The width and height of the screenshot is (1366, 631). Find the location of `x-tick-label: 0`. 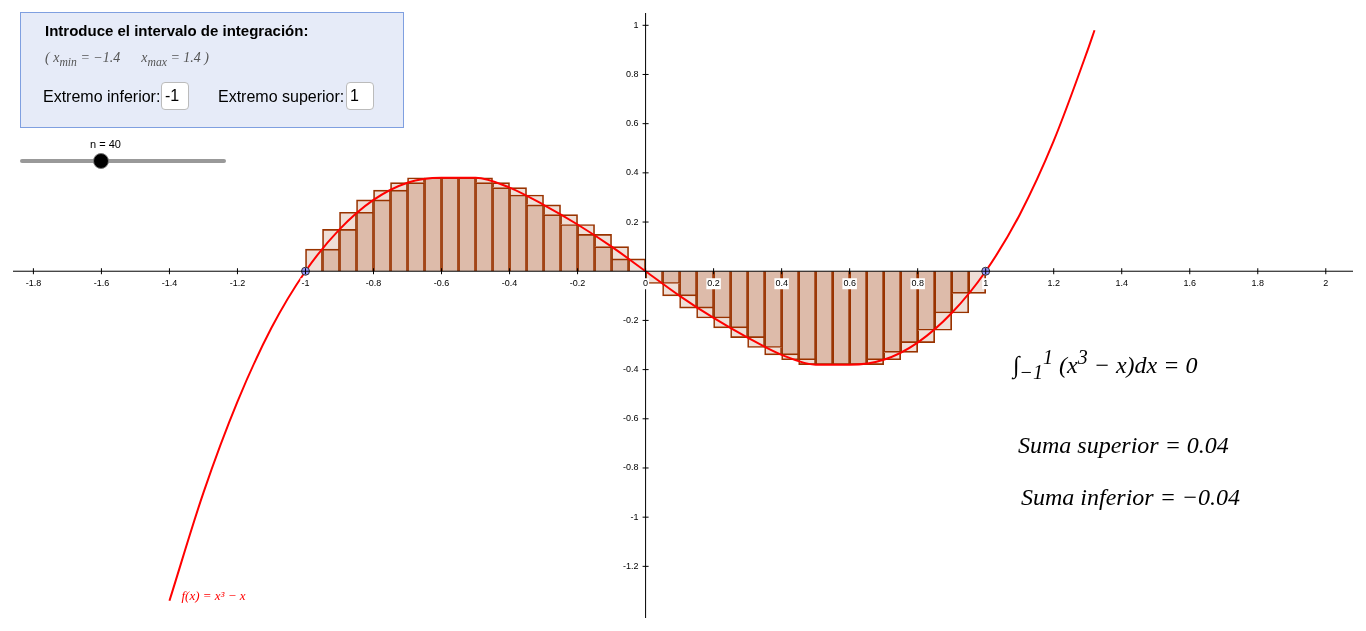

x-tick-label: 0 is located at coordinates (646, 283).